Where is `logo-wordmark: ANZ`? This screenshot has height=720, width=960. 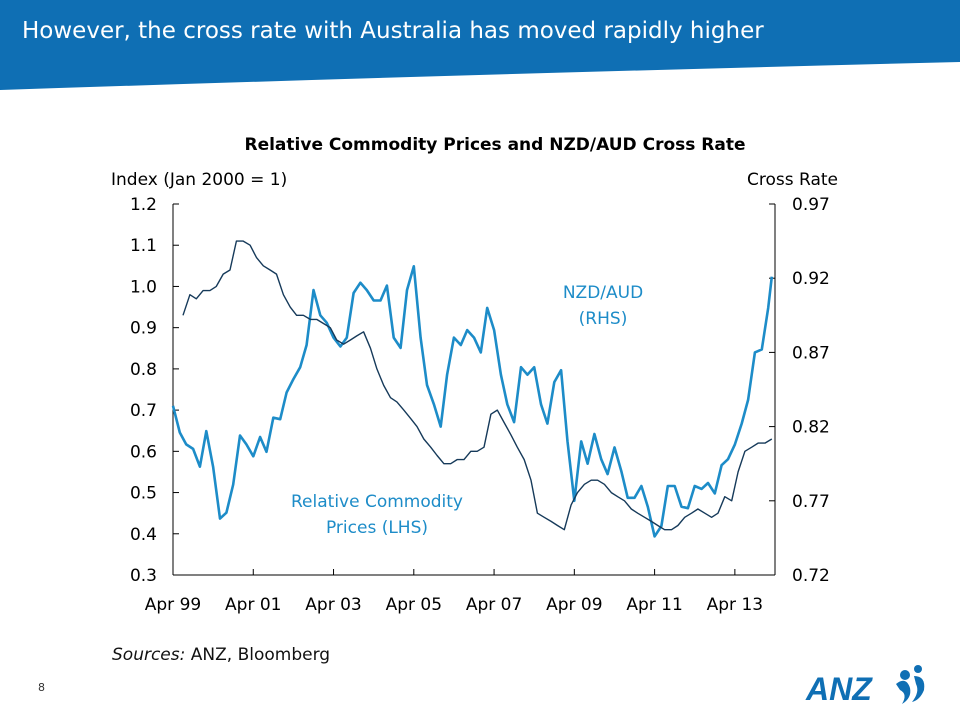
logo-wordmark: ANZ is located at coordinates (839, 689).